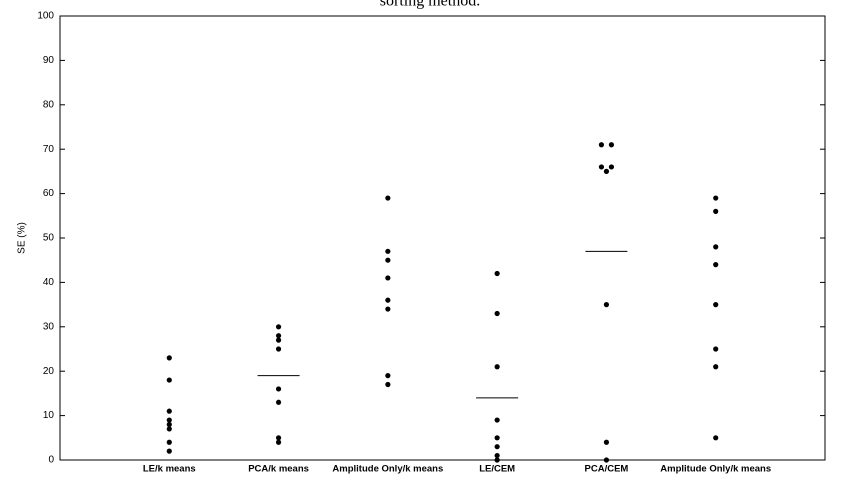 This screenshot has height=480, width=856. I want to click on y-tick-label: 90, so click(49, 60).